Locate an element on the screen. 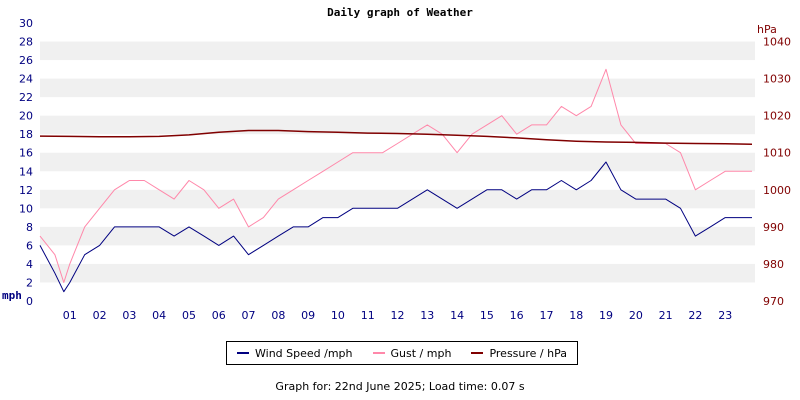  left-tick-label: 28 is located at coordinates (26, 42).